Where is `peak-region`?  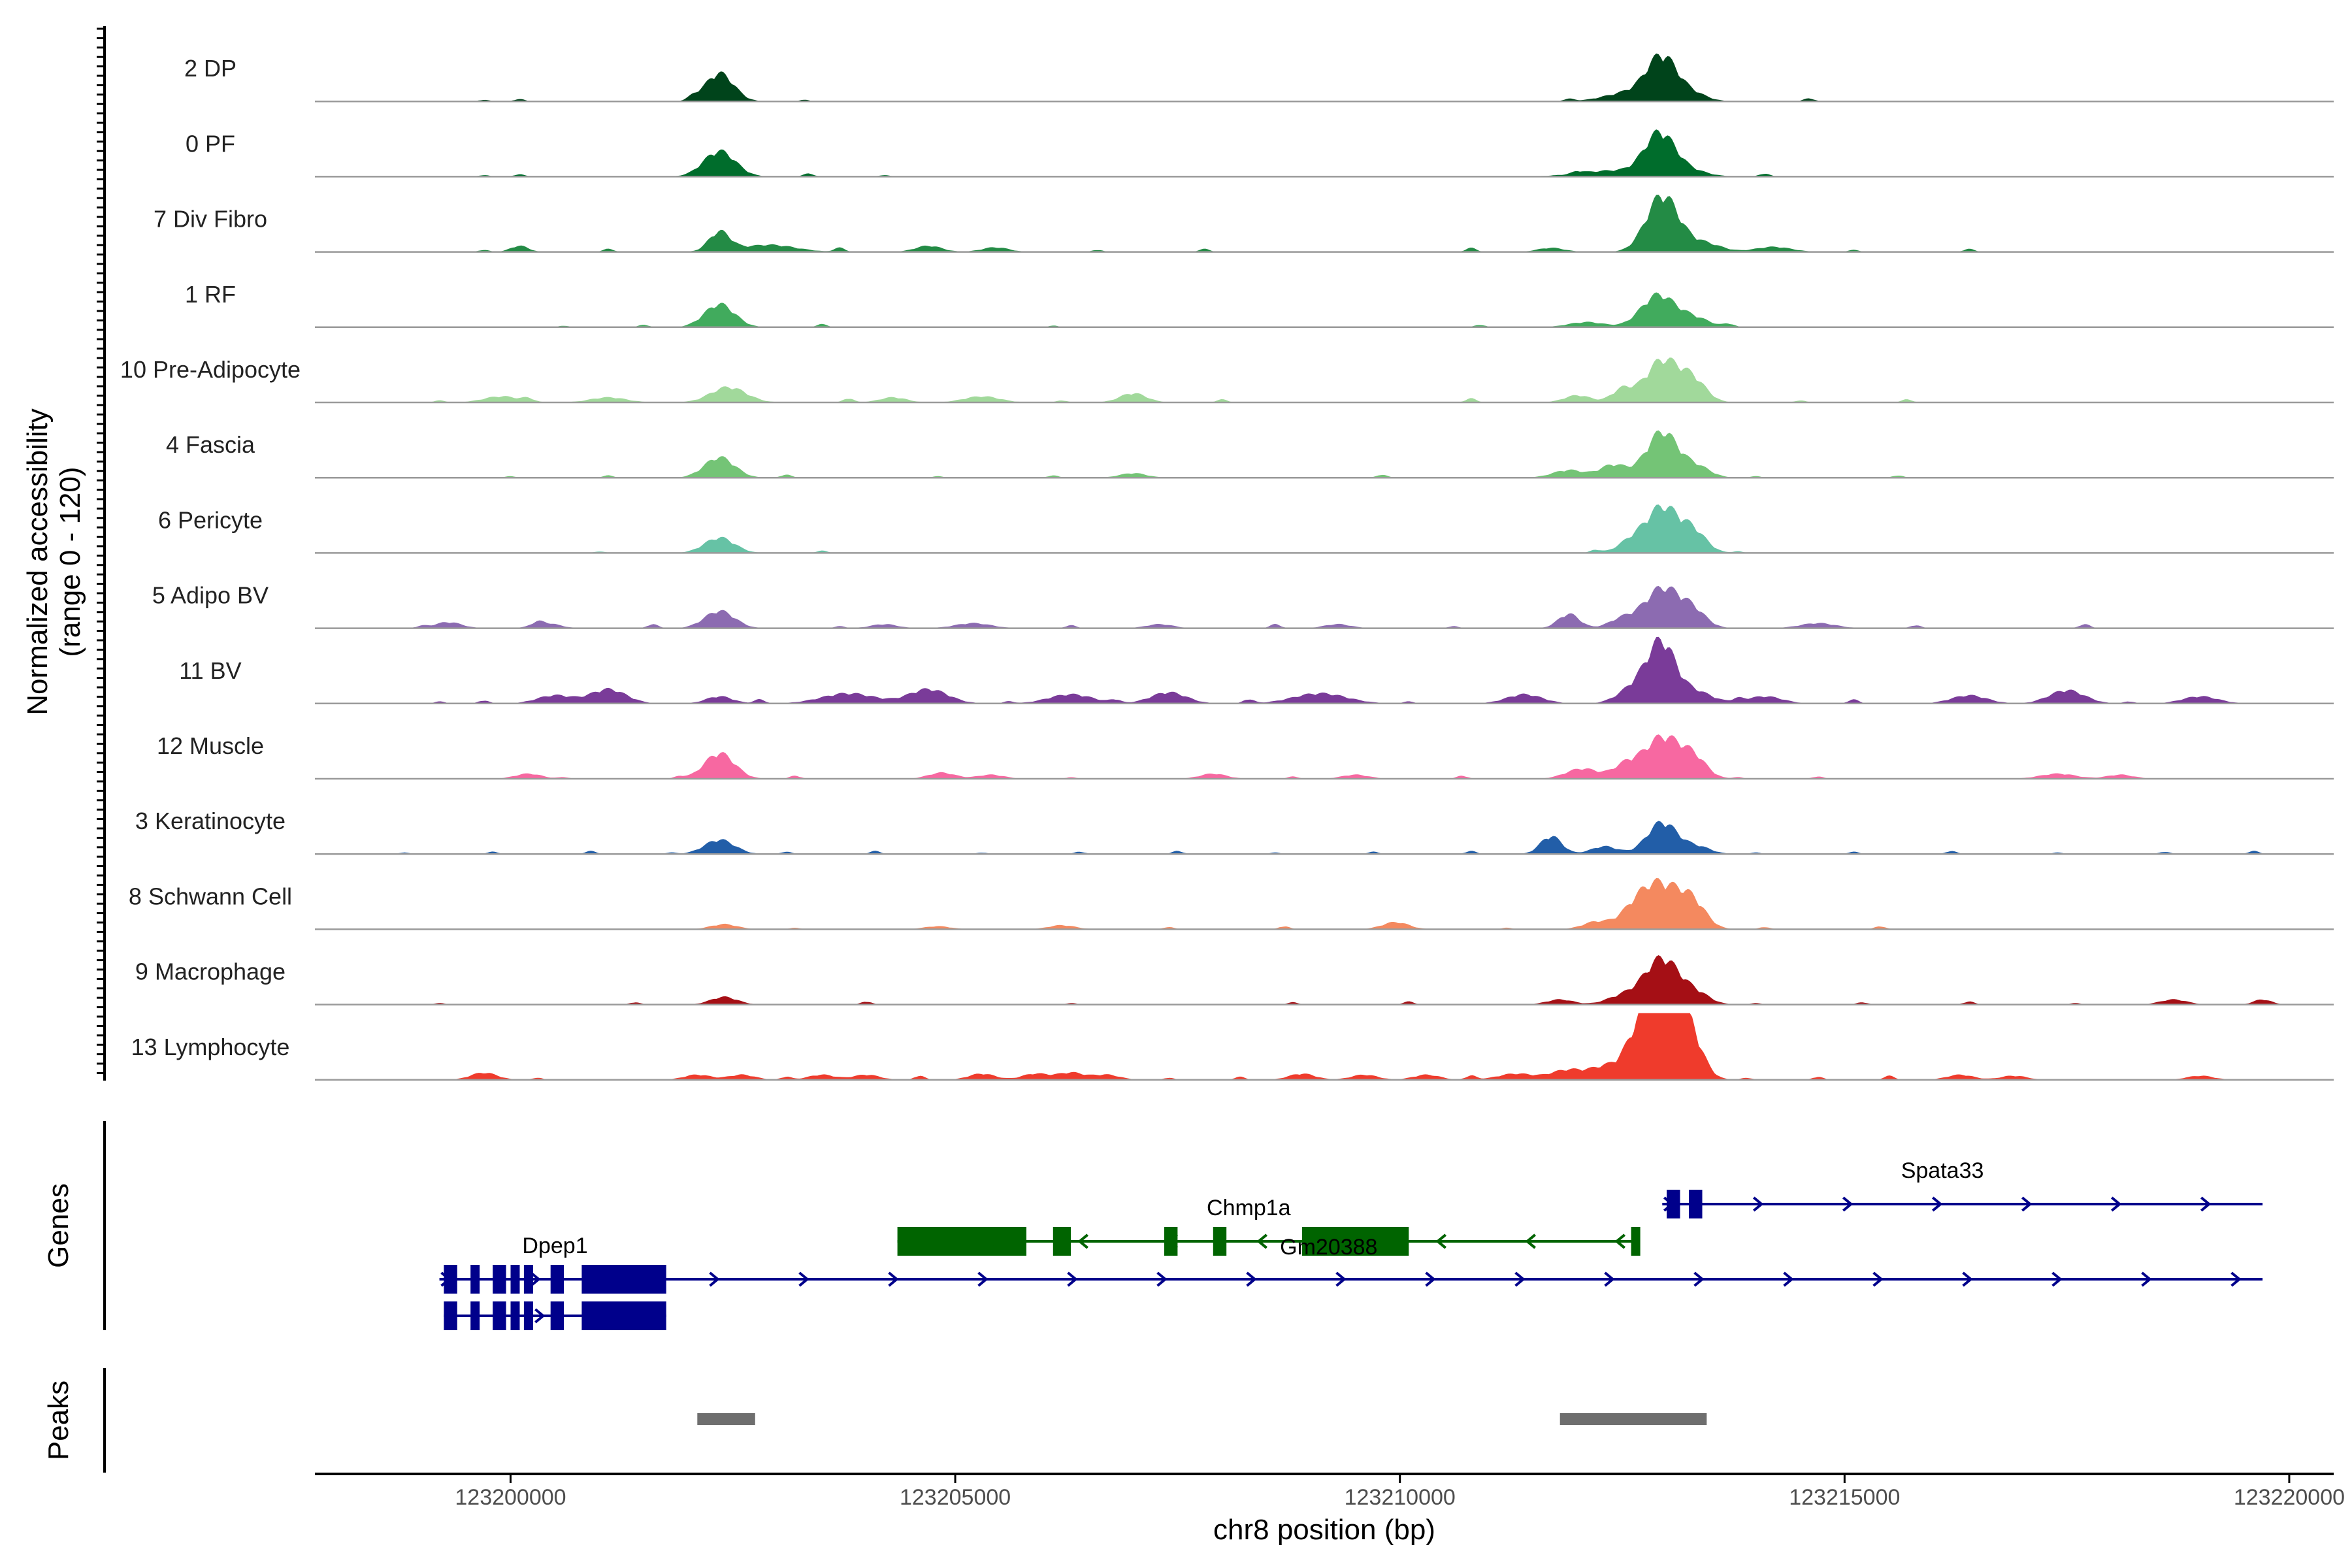
peak-region is located at coordinates (726, 1419).